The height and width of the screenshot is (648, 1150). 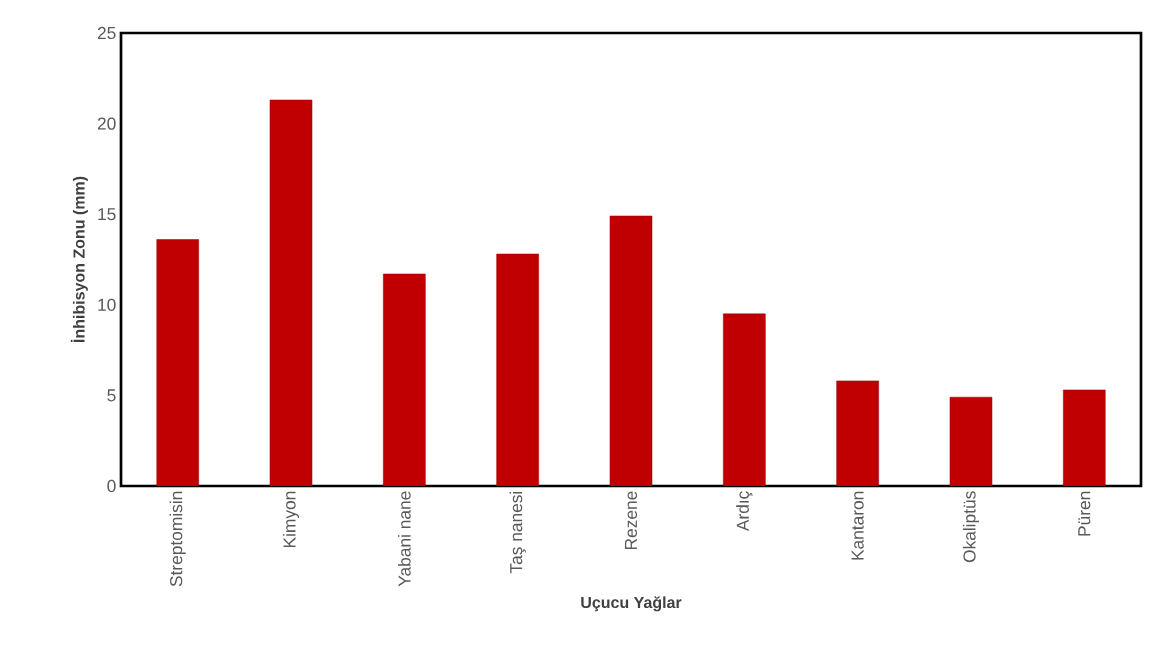 What do you see at coordinates (111, 486) in the screenshot?
I see `y-tick-label: 0` at bounding box center [111, 486].